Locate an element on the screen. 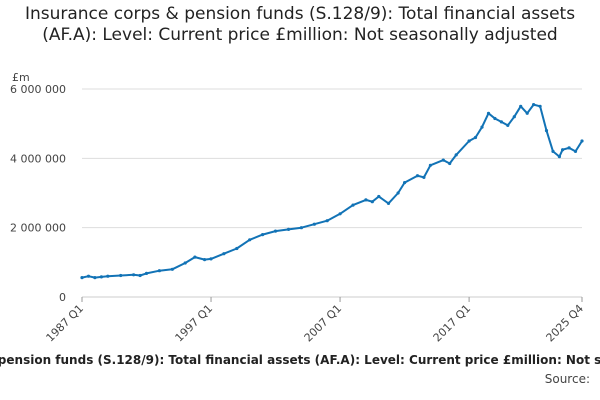 Image resolution: width=600 pixels, height=400 pixels. y-tick-label: 4 000 000 is located at coordinates (38, 158).